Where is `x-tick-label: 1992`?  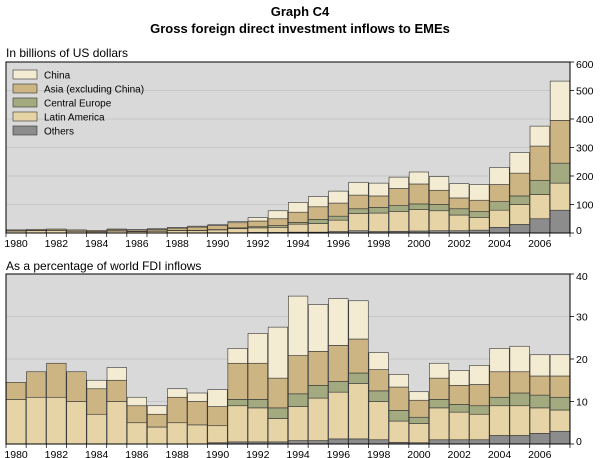 x-tick-label: 1992 is located at coordinates (258, 244).